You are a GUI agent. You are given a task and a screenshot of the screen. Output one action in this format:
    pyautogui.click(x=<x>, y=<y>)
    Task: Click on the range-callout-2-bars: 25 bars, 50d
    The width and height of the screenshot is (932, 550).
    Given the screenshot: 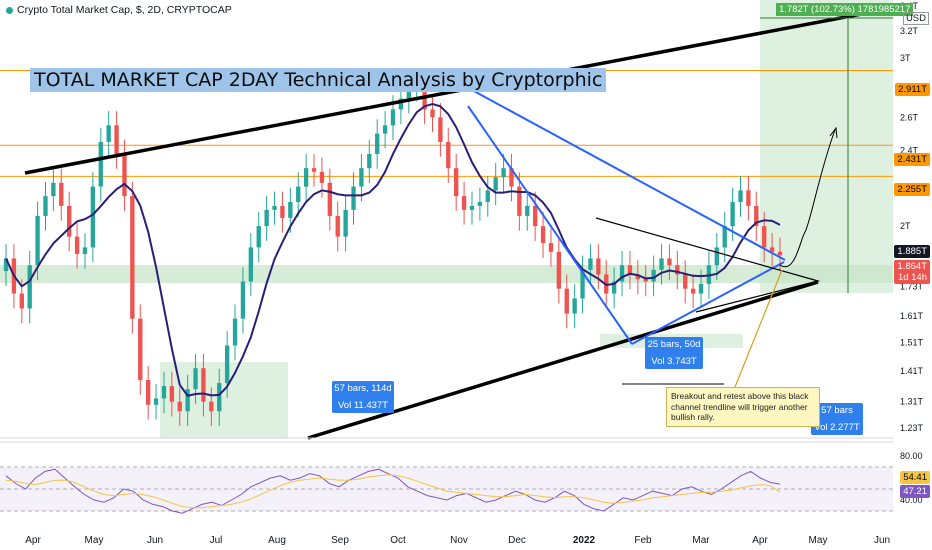 What is the action you would take?
    pyautogui.click(x=674, y=344)
    